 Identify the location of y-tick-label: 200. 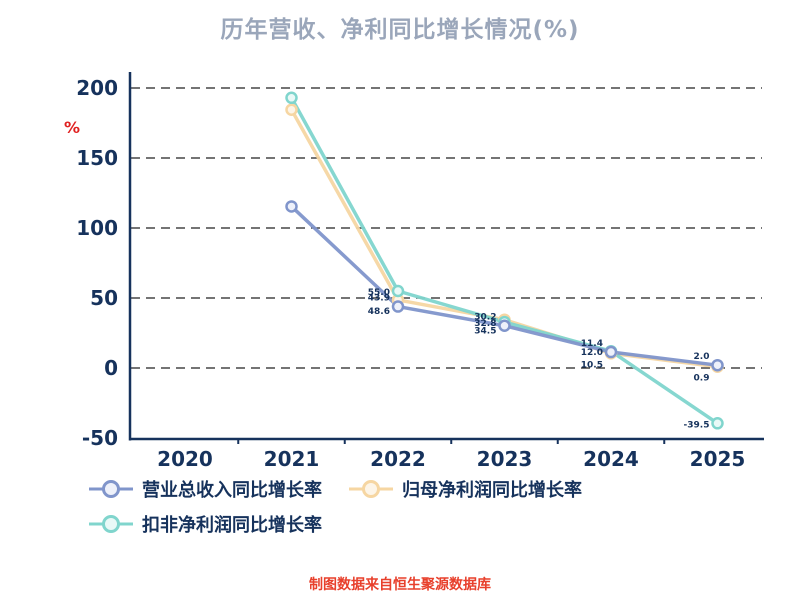
(97, 88).